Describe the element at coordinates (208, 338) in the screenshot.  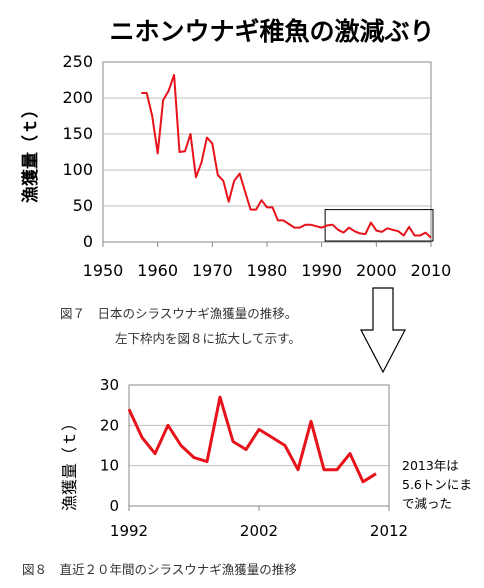
I see `fig7-caption-line2: 左下枠内を図８に拡大して示す。` at that location.